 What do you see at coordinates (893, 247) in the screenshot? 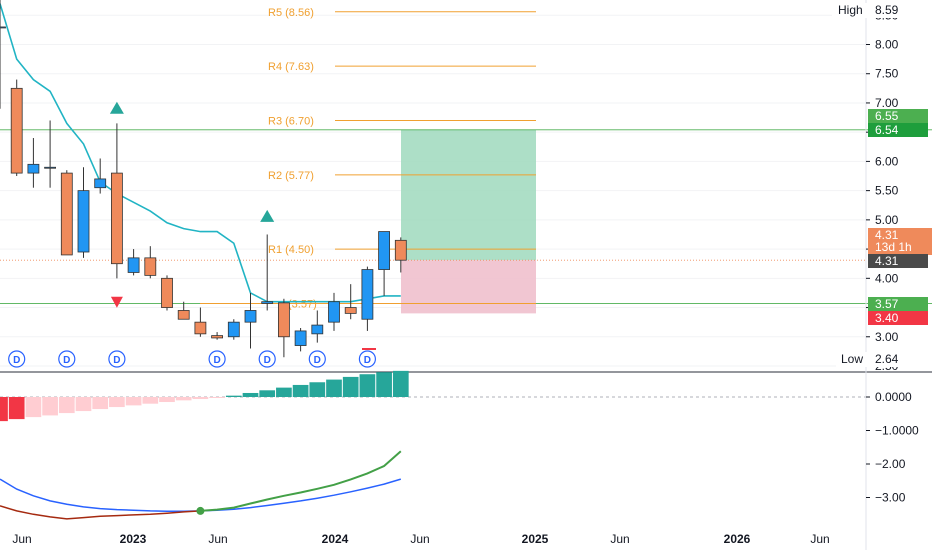
I see `countdown-badge: 13d 1h` at bounding box center [893, 247].